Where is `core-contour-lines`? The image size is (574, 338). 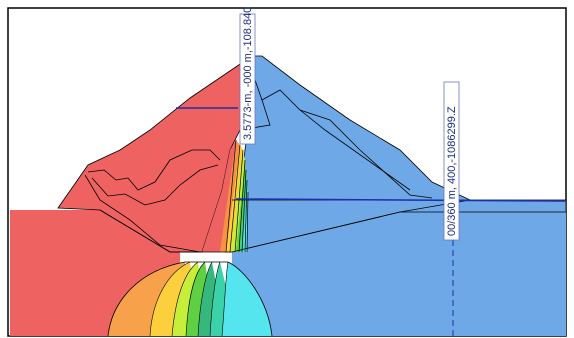 core-contour-lines is located at coordinates (237, 196).